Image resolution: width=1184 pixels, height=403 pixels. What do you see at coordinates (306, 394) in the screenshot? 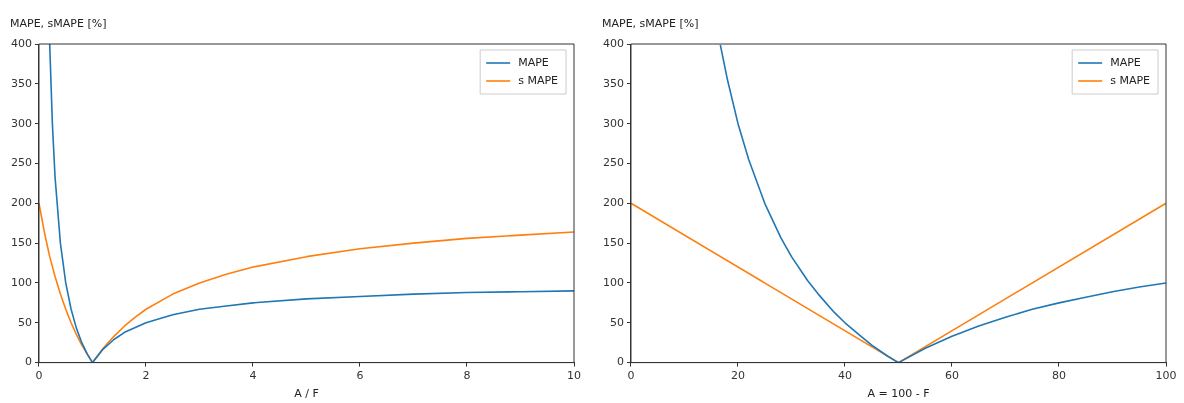
I see `x-axis-title: A / F` at bounding box center [306, 394].